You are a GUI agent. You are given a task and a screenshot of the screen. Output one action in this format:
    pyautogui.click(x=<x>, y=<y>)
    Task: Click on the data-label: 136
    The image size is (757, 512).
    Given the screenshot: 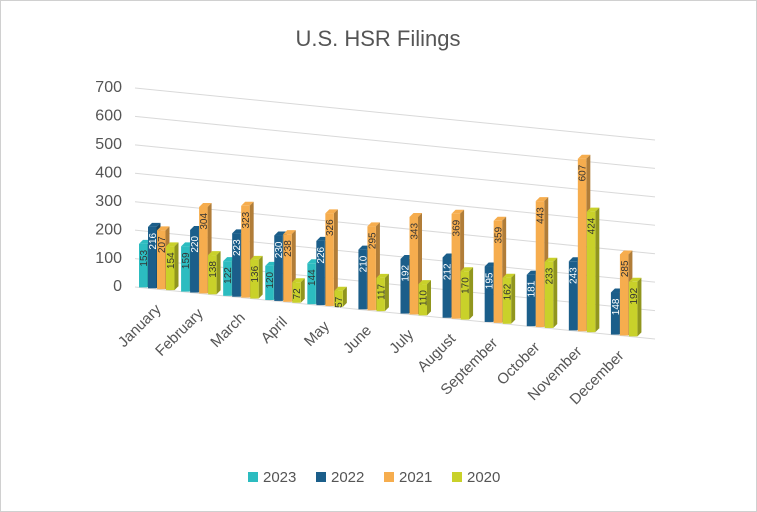 What is the action you would take?
    pyautogui.click(x=255, y=273)
    